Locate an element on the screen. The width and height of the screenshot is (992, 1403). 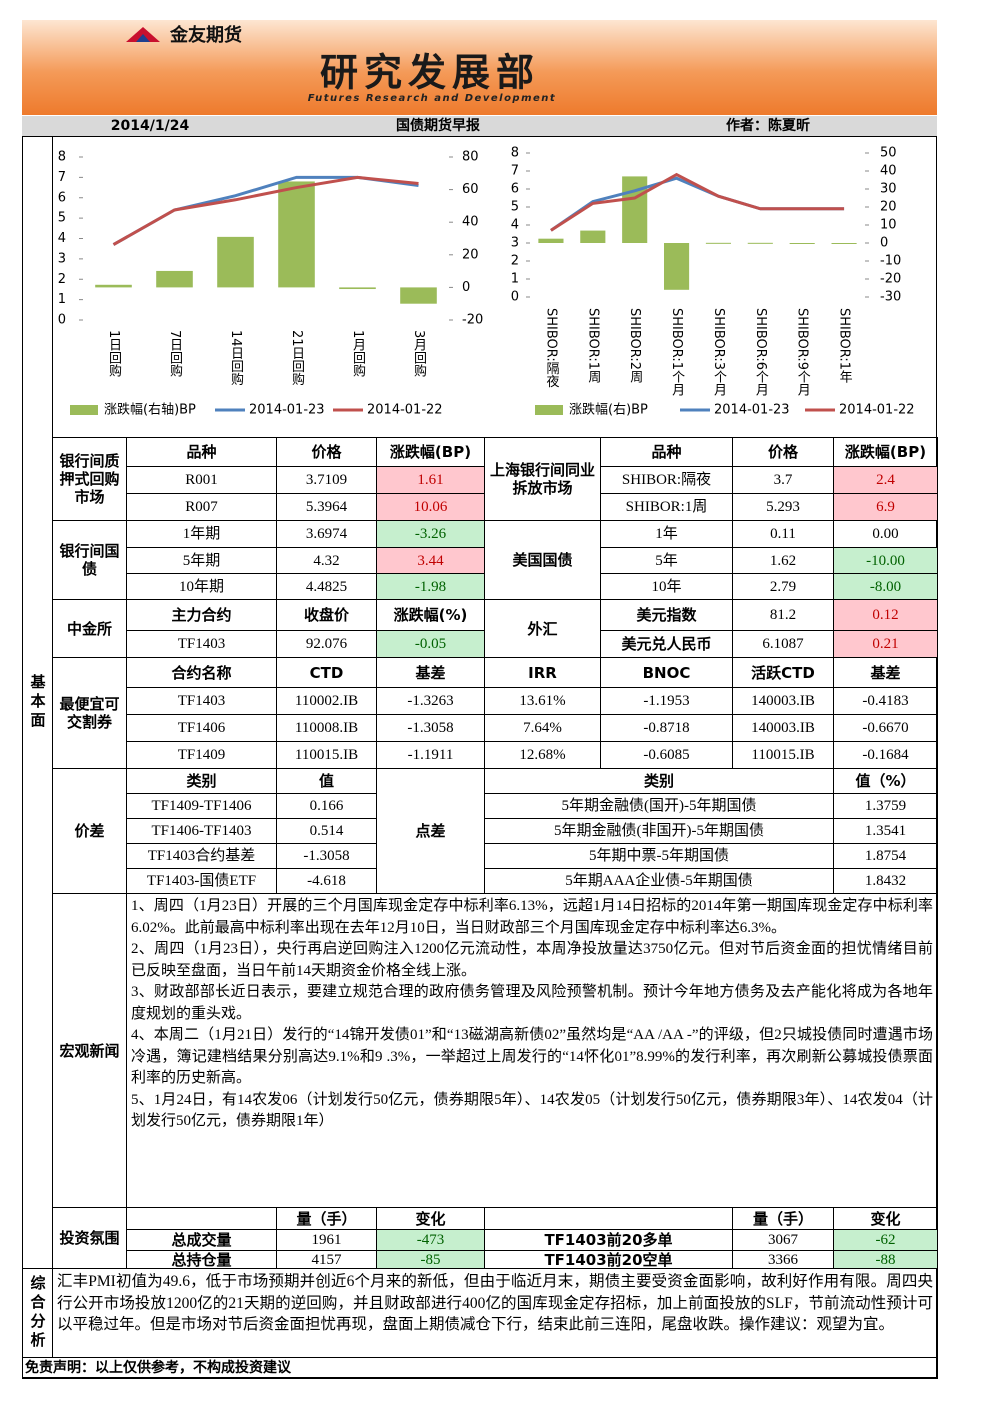
table-cell: 值（%） is located at coordinates (885, 781).